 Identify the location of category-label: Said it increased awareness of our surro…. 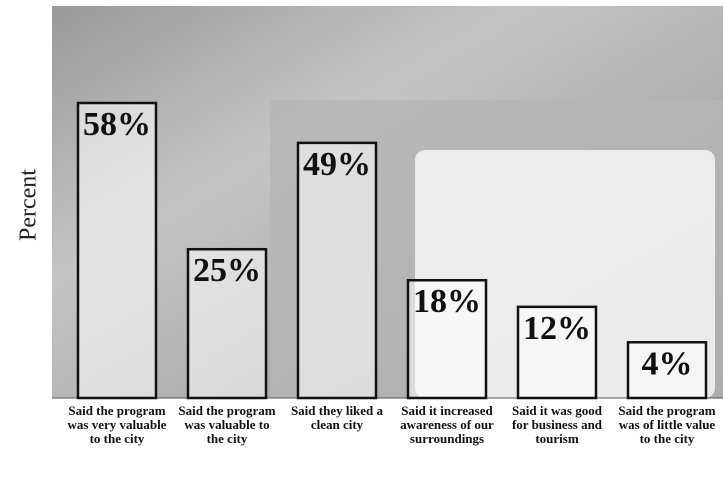
(447, 424).